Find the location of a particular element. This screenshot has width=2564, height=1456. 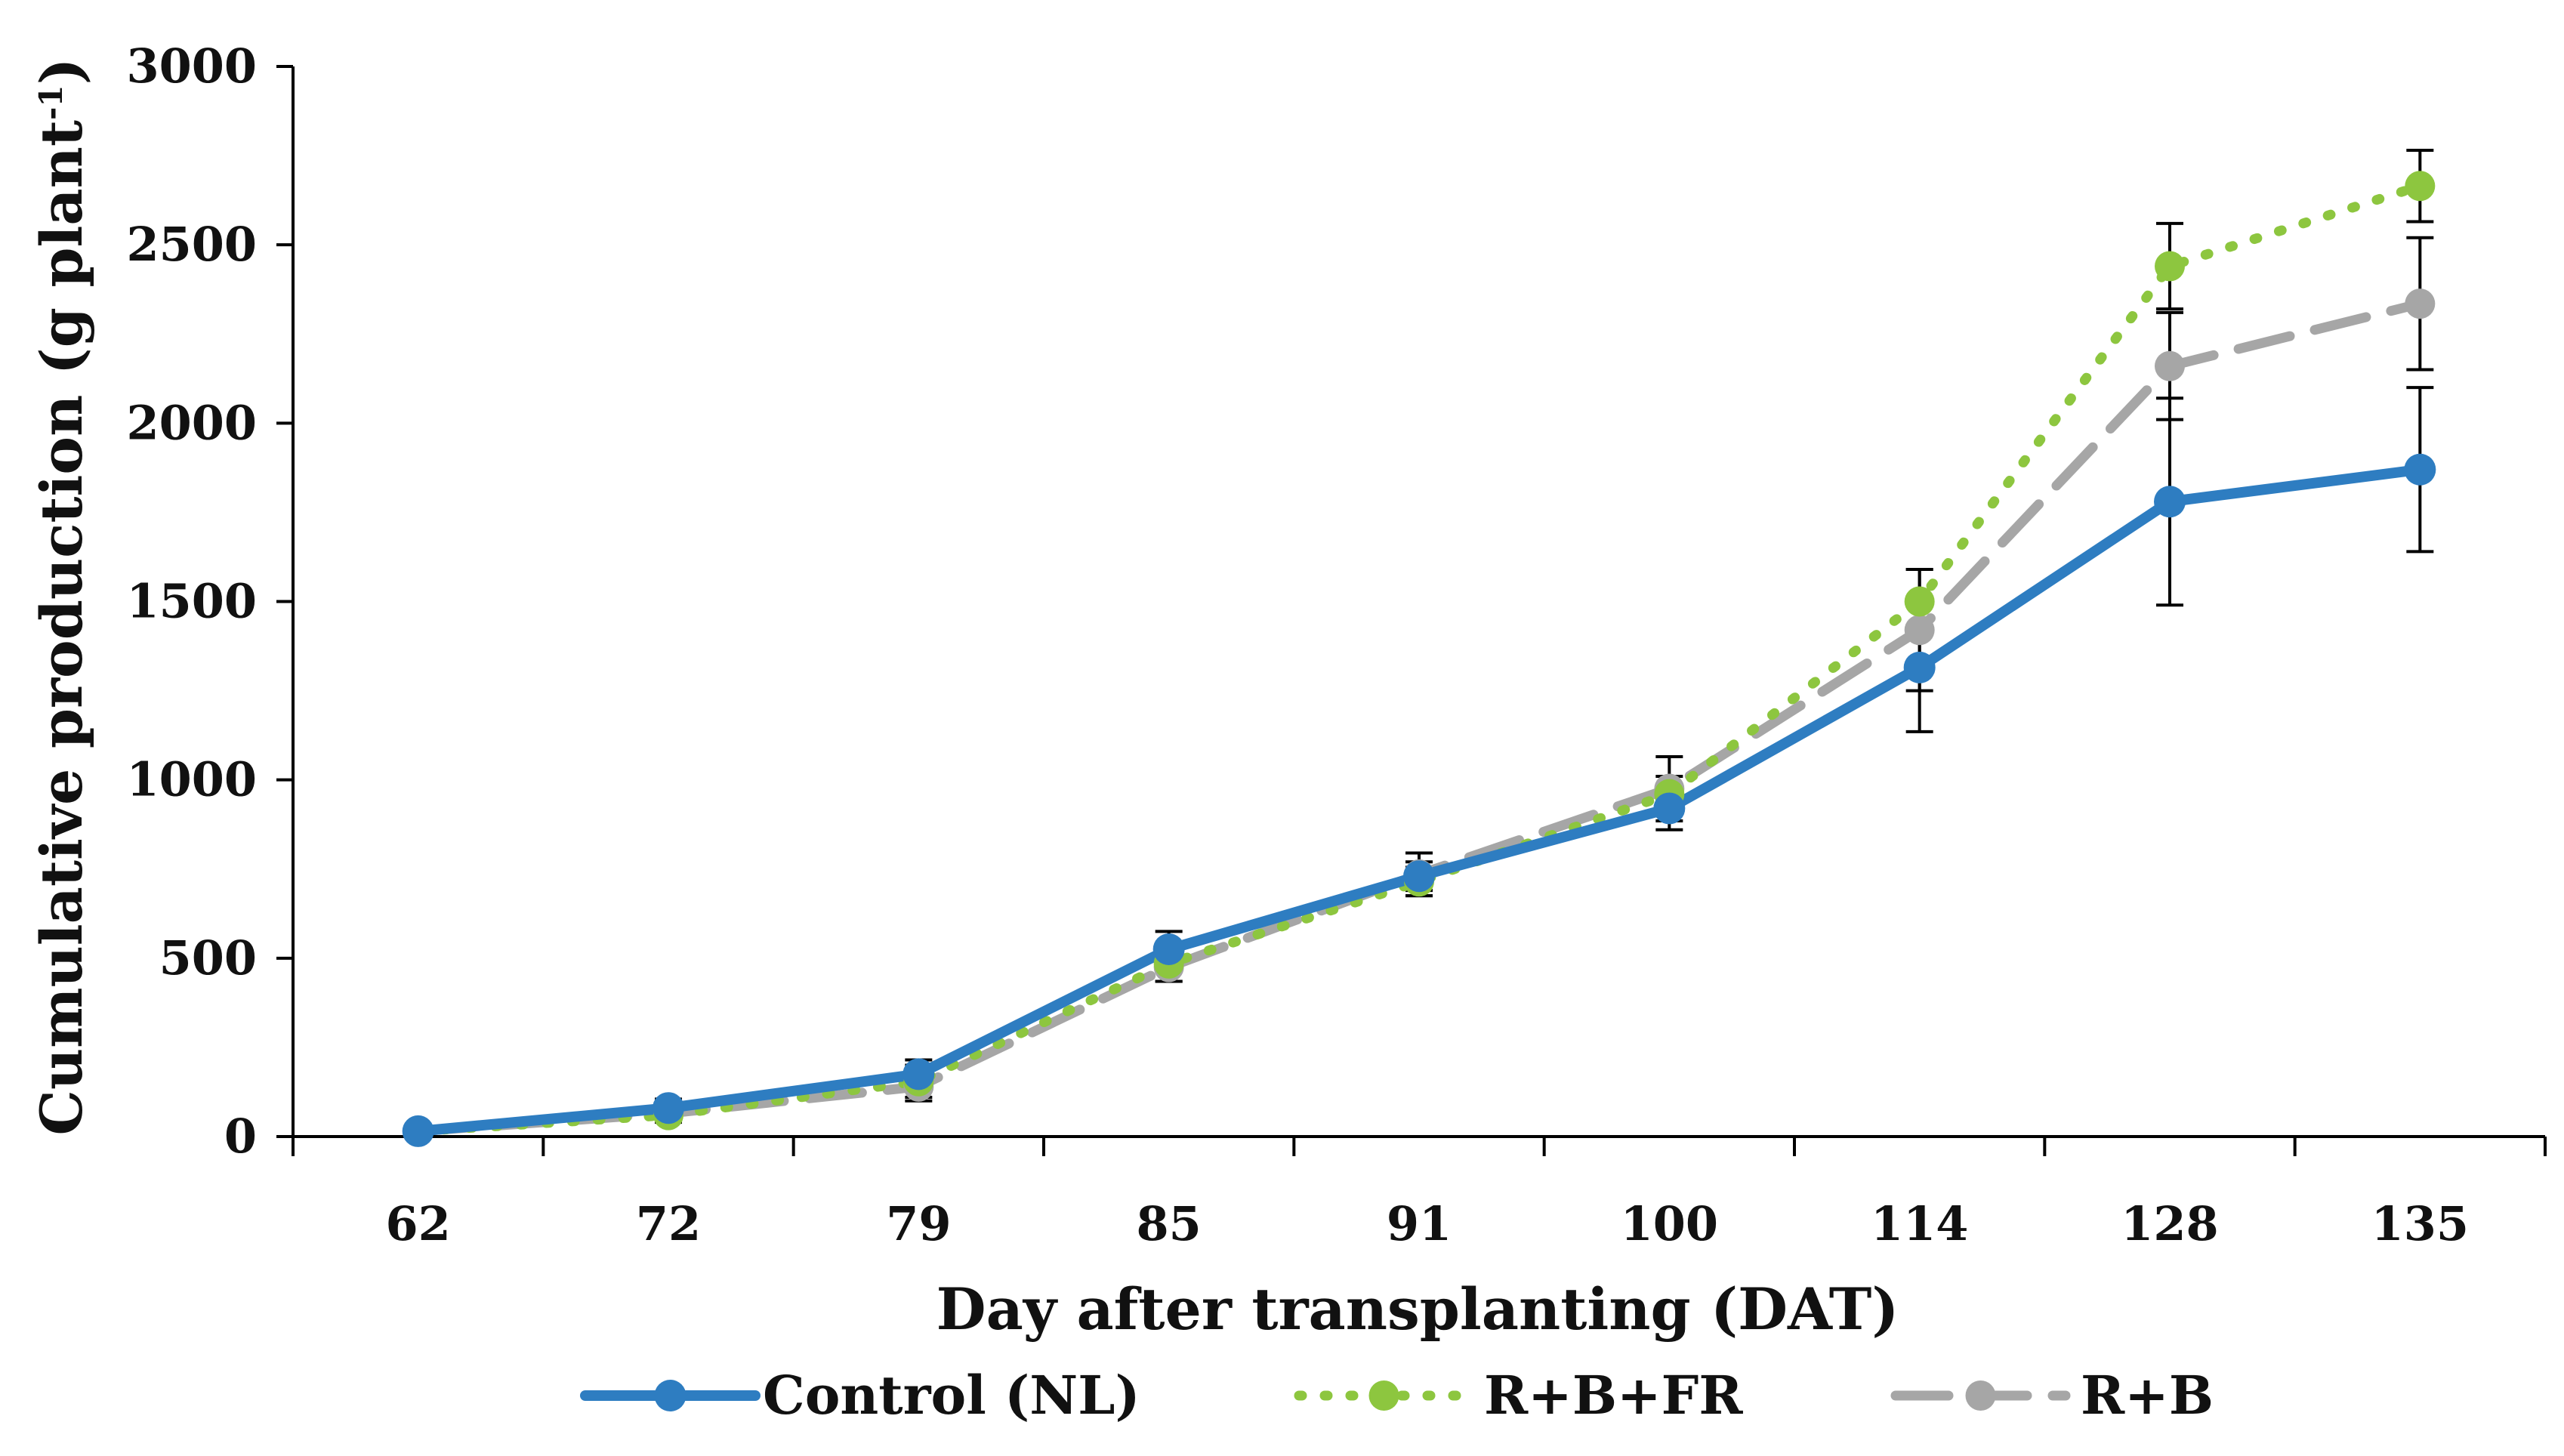

y-axis-title-main: Cumulative production (g plant is located at coordinates (61, 628).